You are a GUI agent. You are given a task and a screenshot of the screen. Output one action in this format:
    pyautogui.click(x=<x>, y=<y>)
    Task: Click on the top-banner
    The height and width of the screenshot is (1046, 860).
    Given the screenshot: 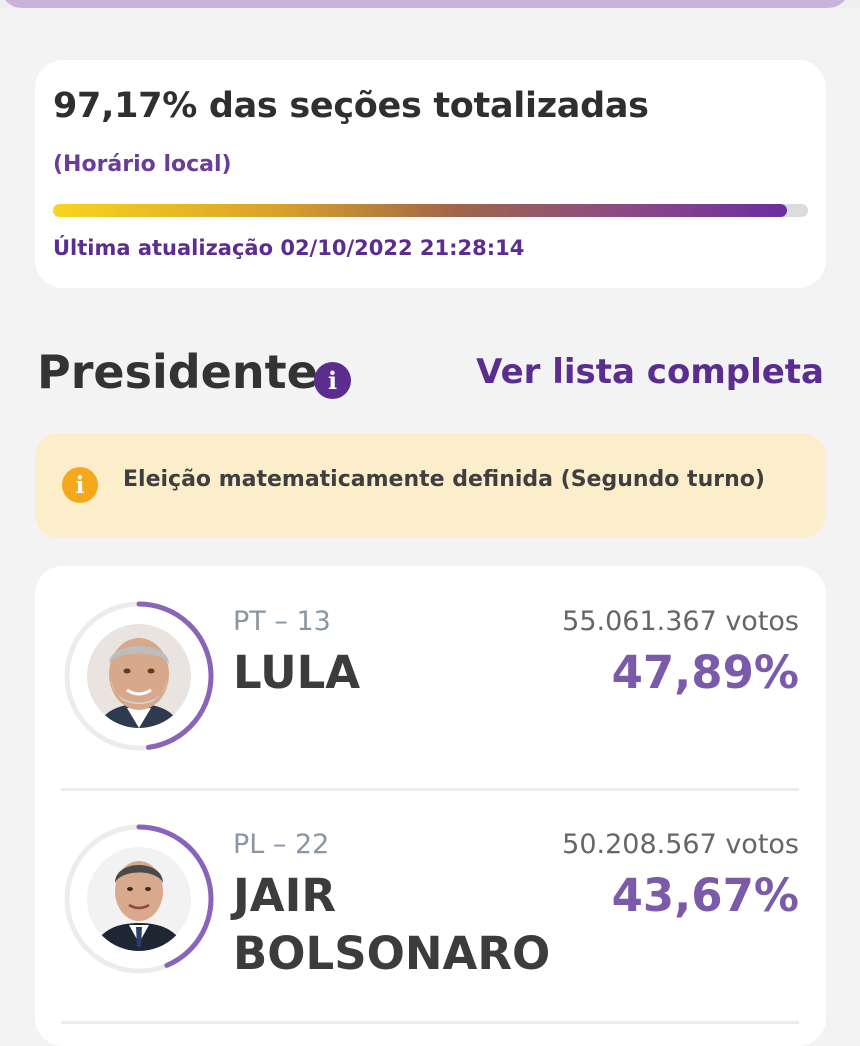 What is the action you would take?
    pyautogui.click(x=430, y=4)
    